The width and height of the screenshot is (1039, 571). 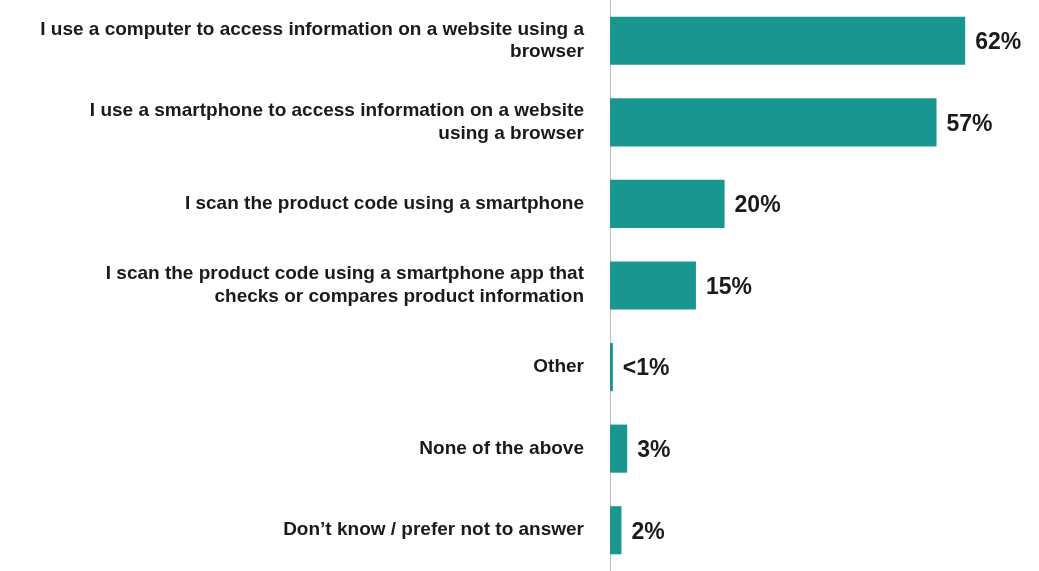 What do you see at coordinates (728, 285) in the screenshot?
I see `data-label: 15%` at bounding box center [728, 285].